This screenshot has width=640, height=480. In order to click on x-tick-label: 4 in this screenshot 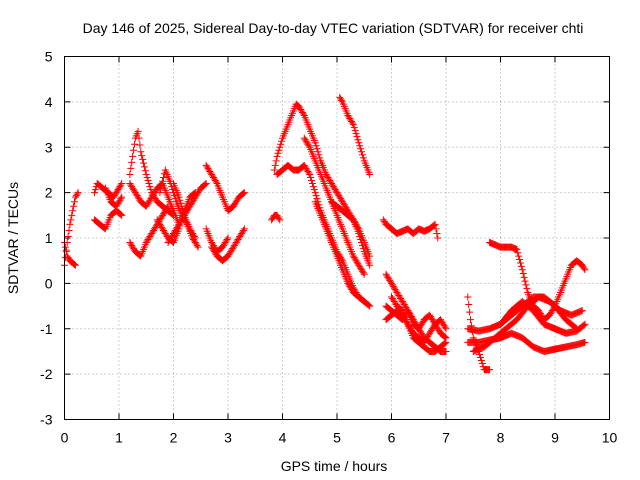, I will do `click(283, 438)`.